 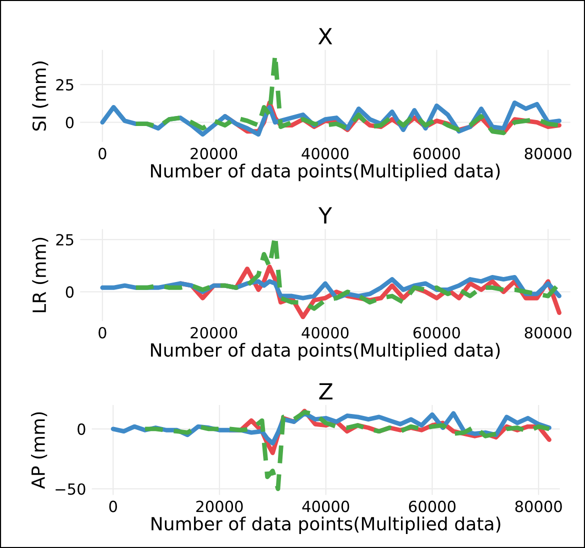 What do you see at coordinates (325, 215) in the screenshot?
I see `chart-title: Y` at bounding box center [325, 215].